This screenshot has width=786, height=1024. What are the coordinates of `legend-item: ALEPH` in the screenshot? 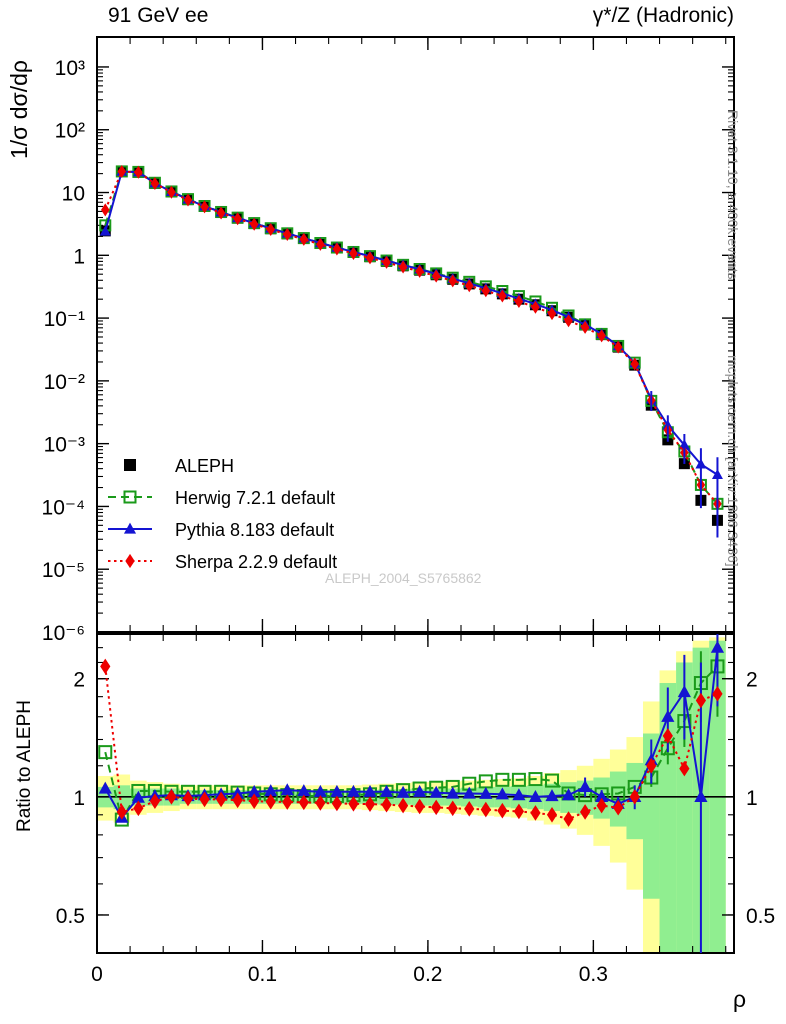 It's located at (179, 466).